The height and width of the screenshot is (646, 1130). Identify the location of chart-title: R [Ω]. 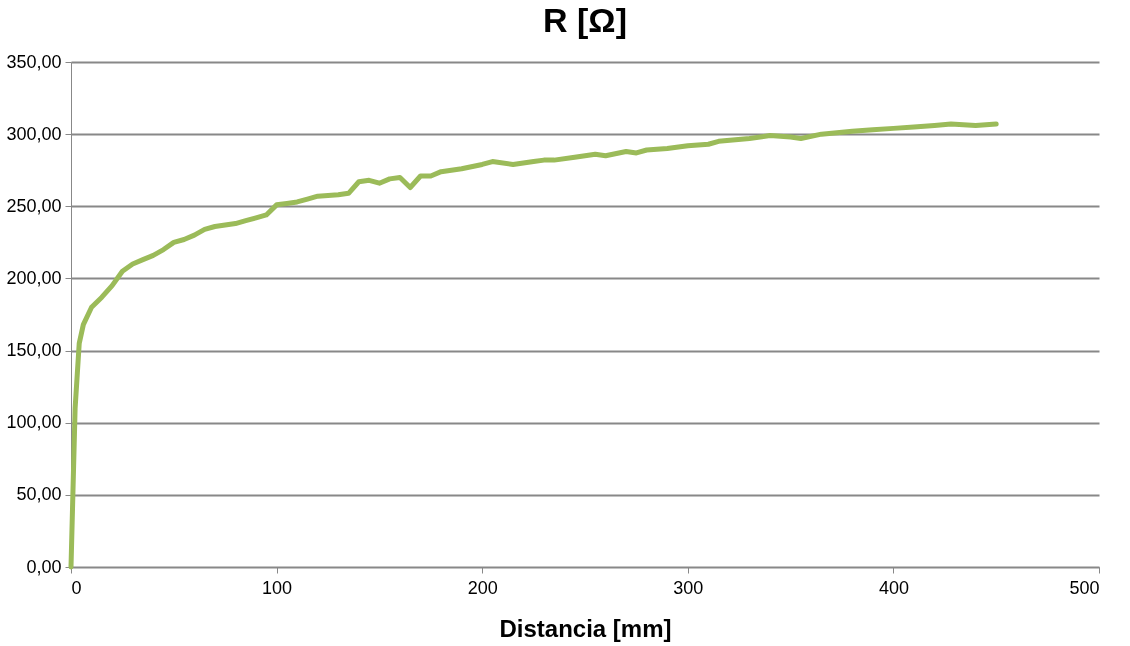
(585, 20).